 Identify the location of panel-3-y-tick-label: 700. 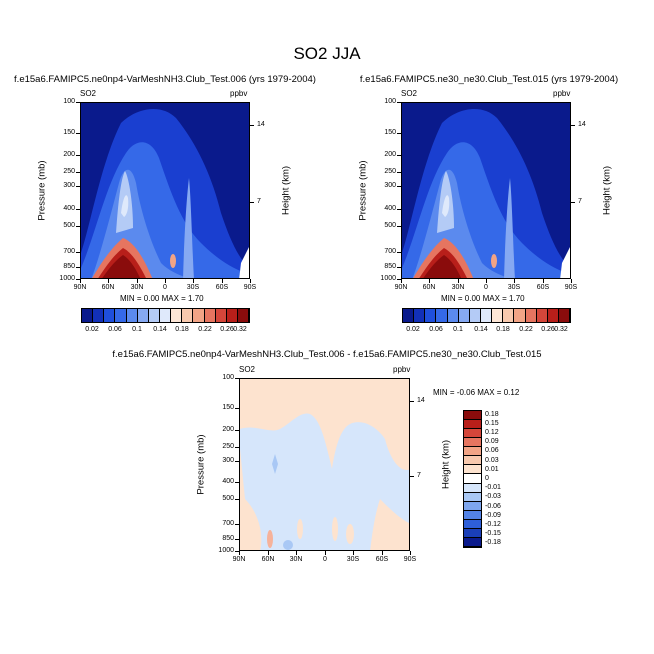
(228, 523).